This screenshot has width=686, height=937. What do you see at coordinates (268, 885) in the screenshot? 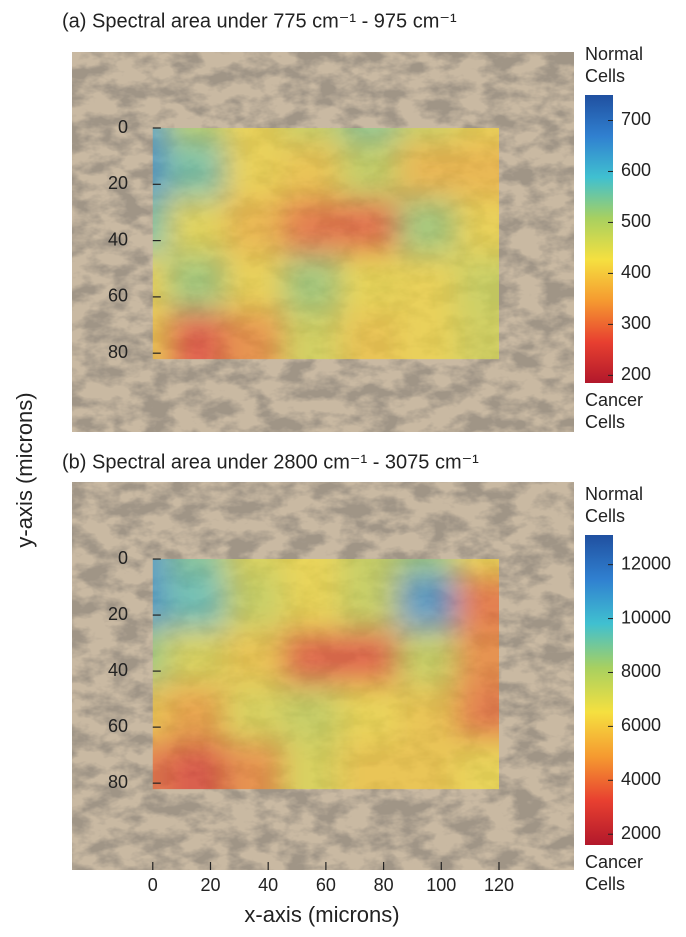
I see `x-tick-label: 40` at bounding box center [268, 885].